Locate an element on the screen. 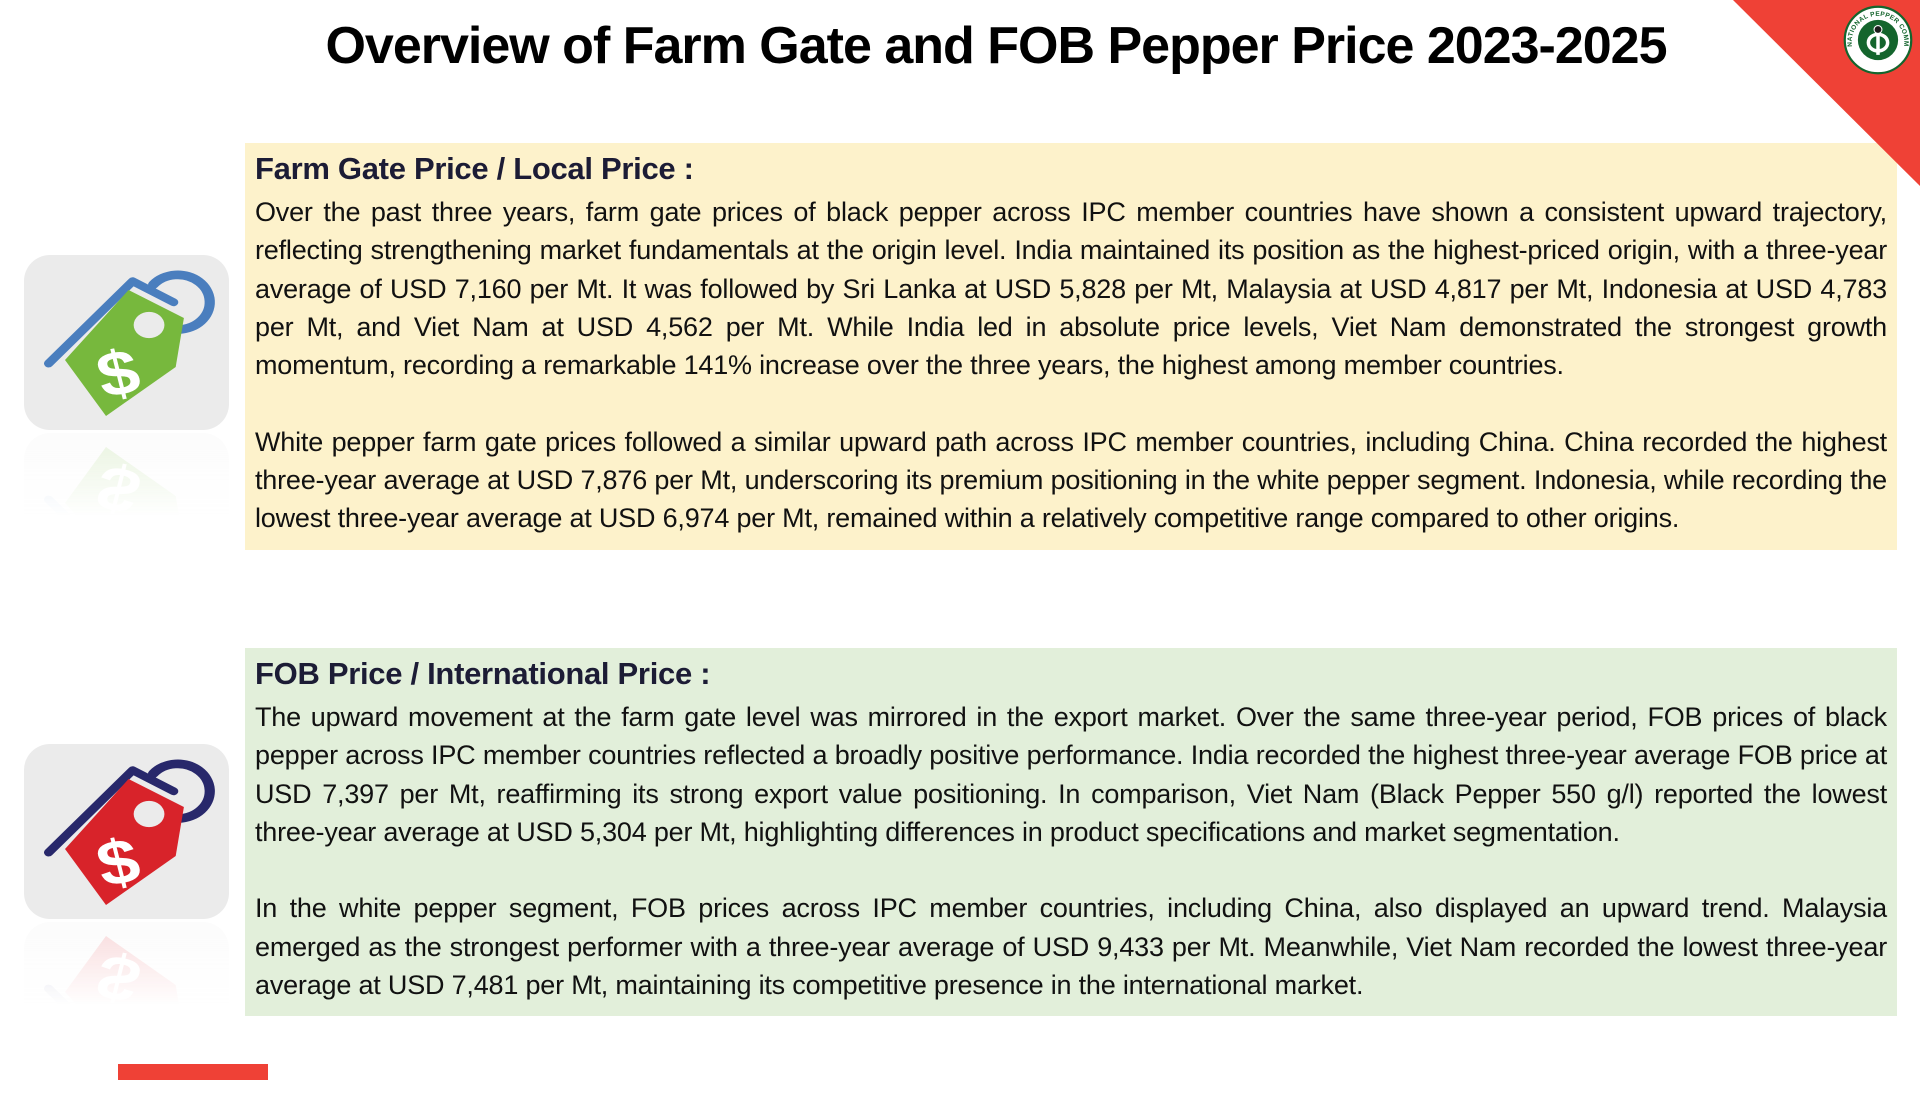  green-price-tag-icon: $ is located at coordinates (126, 342).